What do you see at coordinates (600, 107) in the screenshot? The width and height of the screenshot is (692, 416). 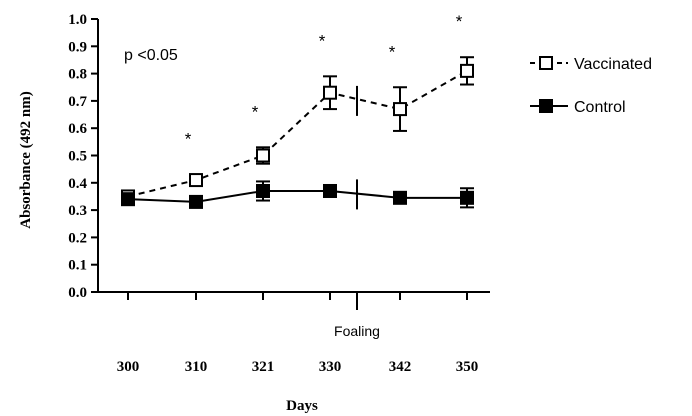 I see `legend-label-control: Control` at bounding box center [600, 107].